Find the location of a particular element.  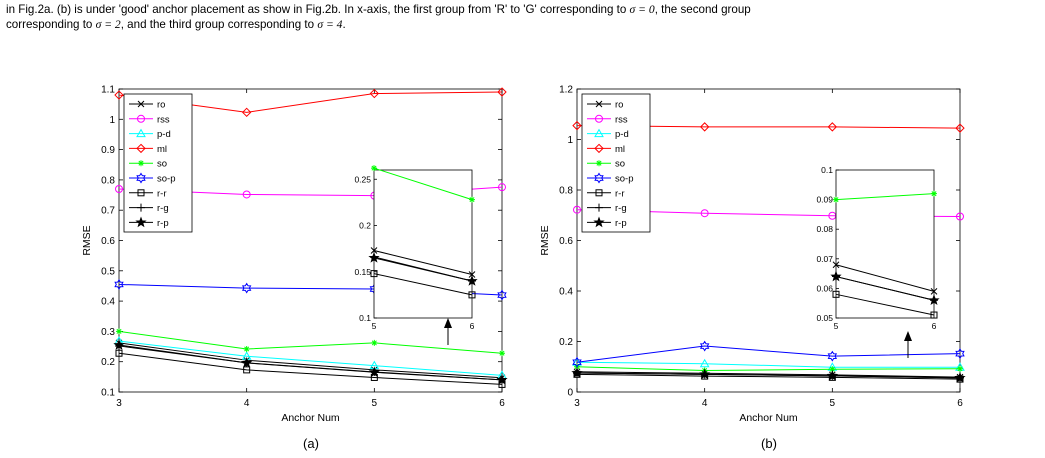

inset-y-tick-label: 0.09 is located at coordinates (824, 200).